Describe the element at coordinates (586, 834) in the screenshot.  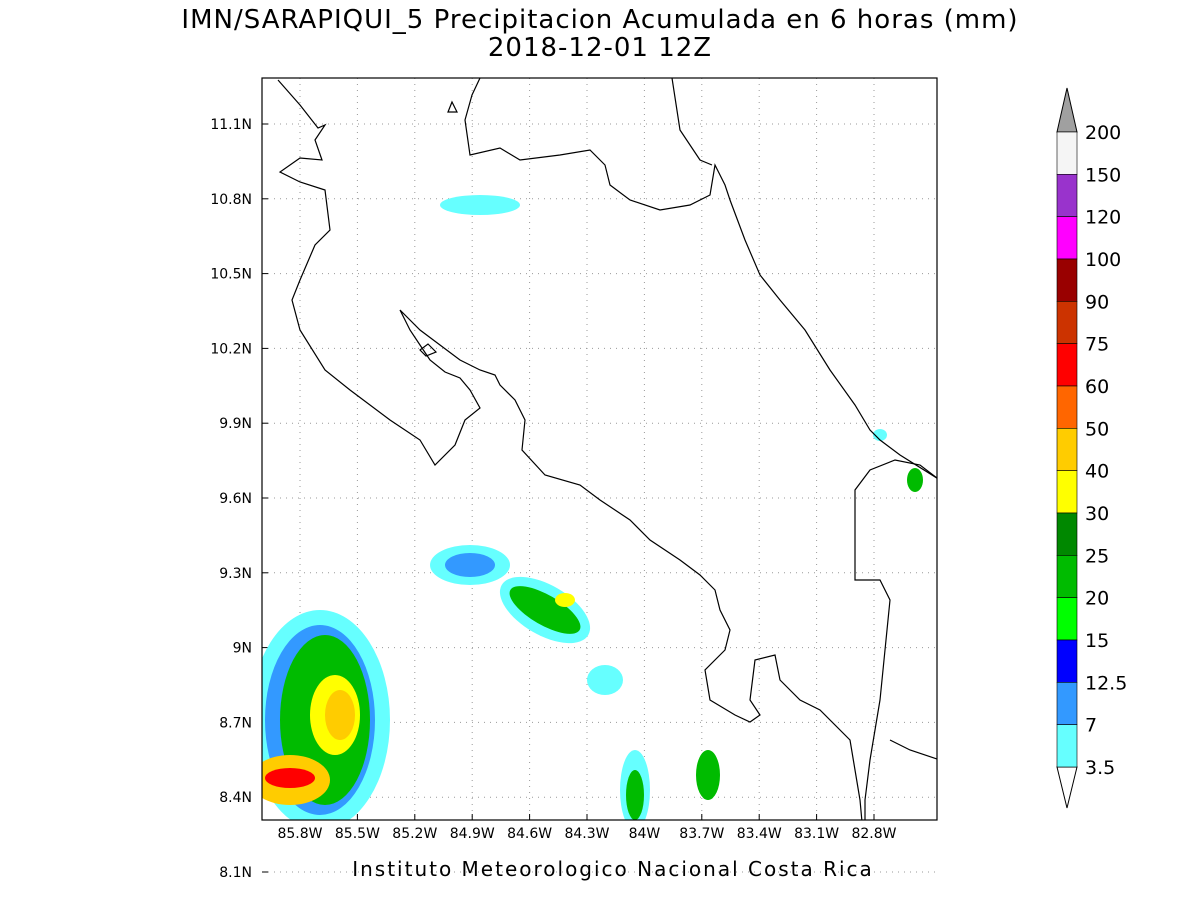
I see `lon-label: 84.3W` at that location.